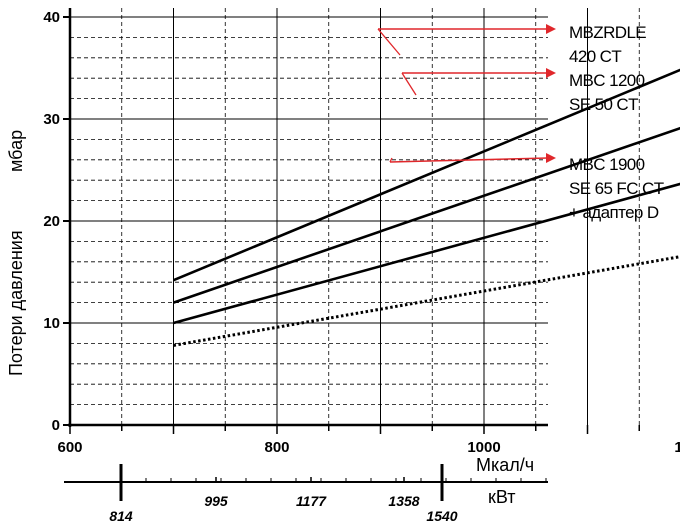 Image resolution: width=680 pixels, height=526 pixels. I want to click on legend-label-1: 420 CT, so click(595, 56).